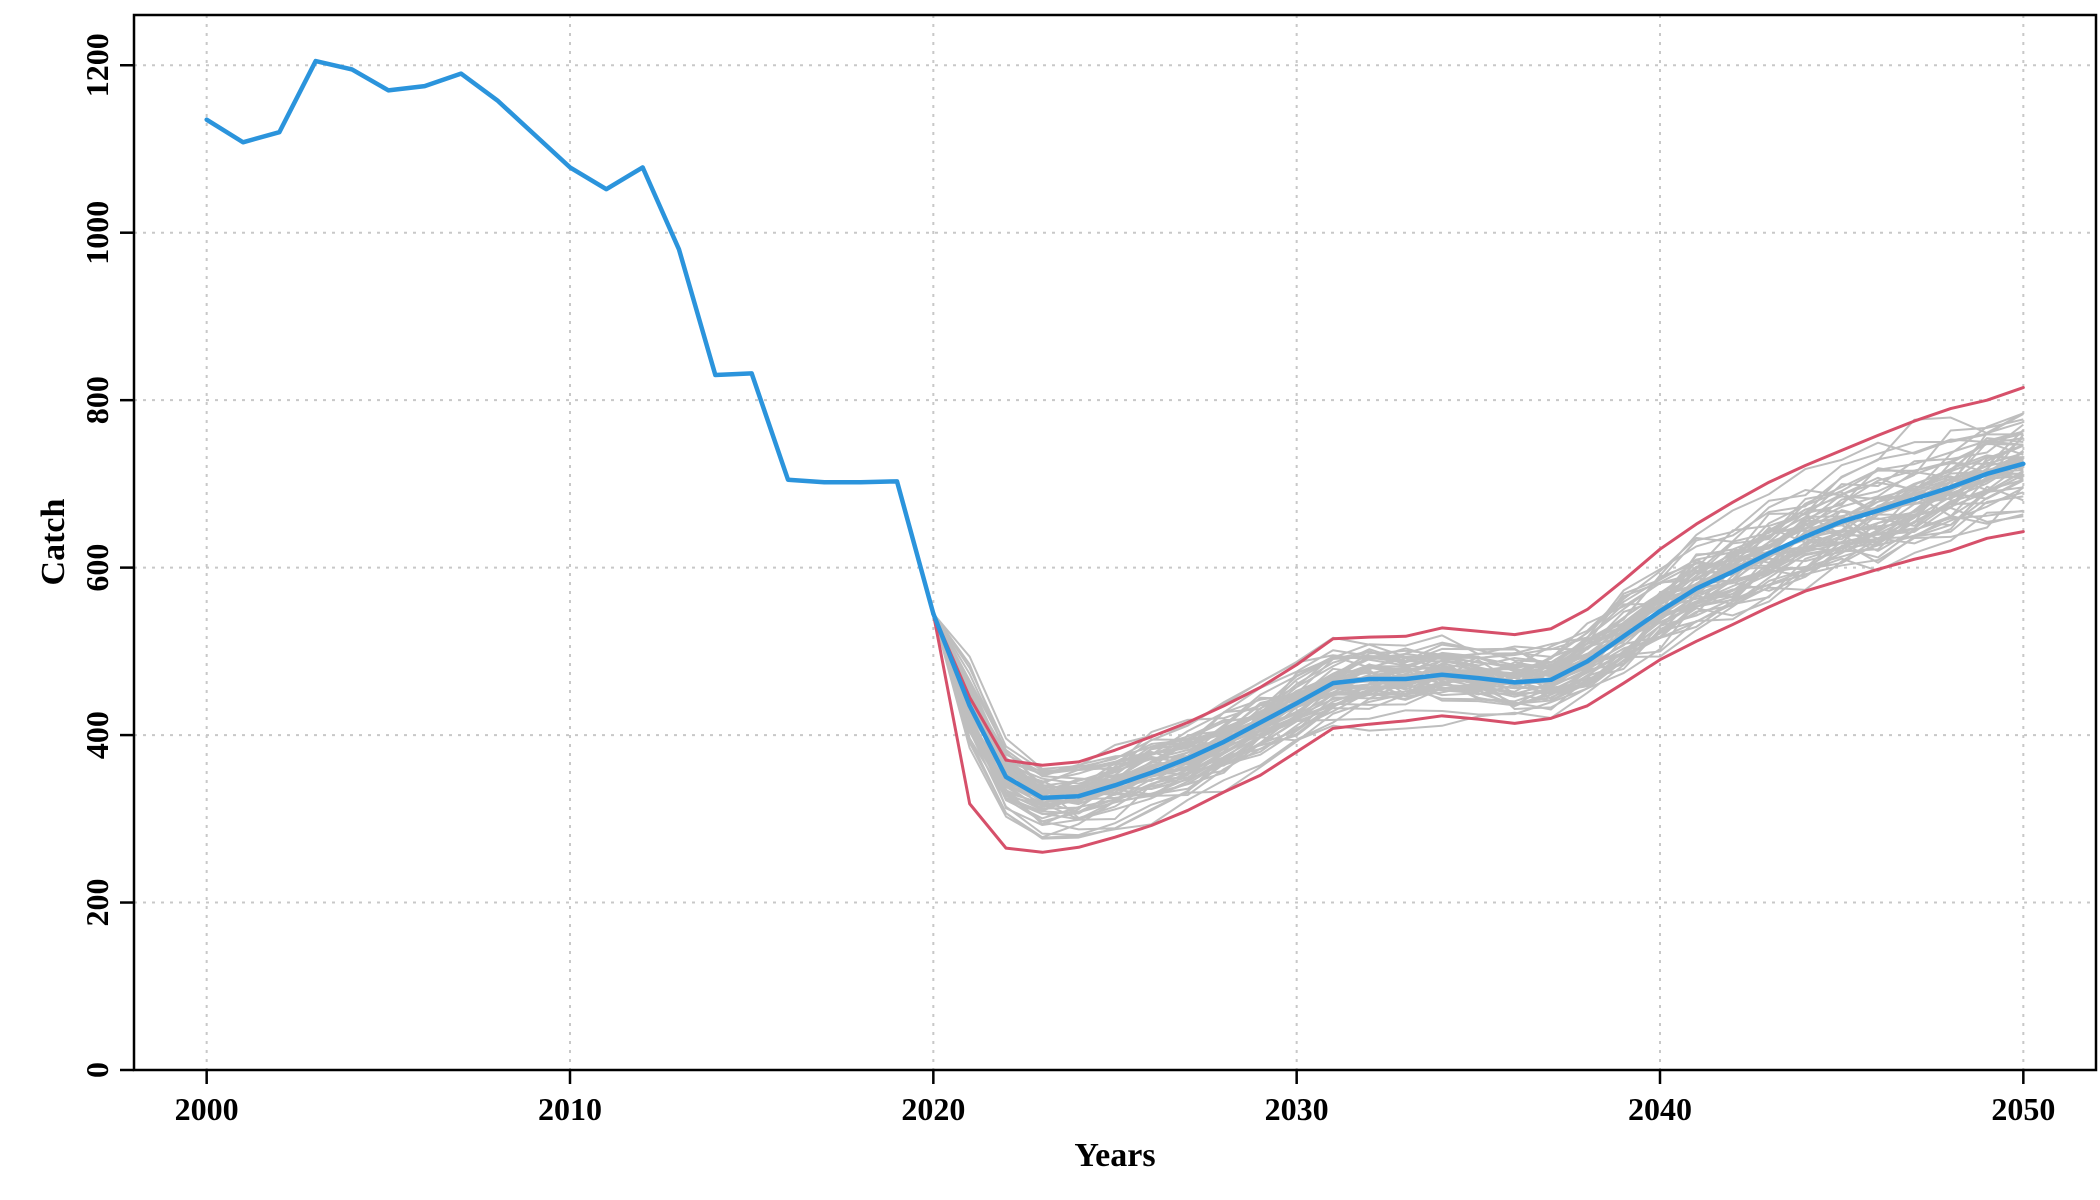  What do you see at coordinates (97, 1070) in the screenshot?
I see `y-tick-label: 0` at bounding box center [97, 1070].